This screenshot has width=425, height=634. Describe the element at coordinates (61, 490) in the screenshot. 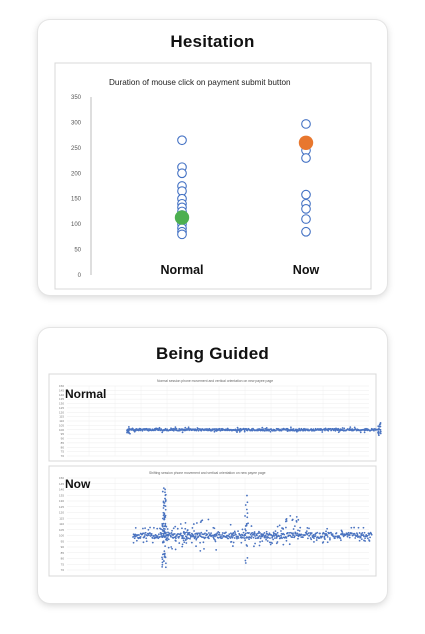

I see `y-tick-label: 140` at that location.